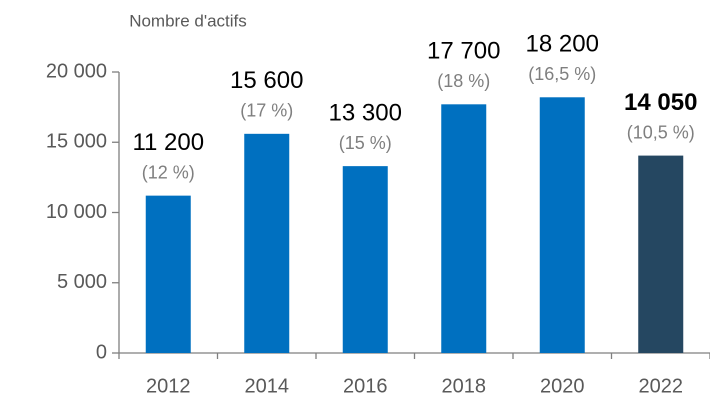 This screenshot has height=401, width=710. I want to click on value-label: 18 200, so click(562, 44).